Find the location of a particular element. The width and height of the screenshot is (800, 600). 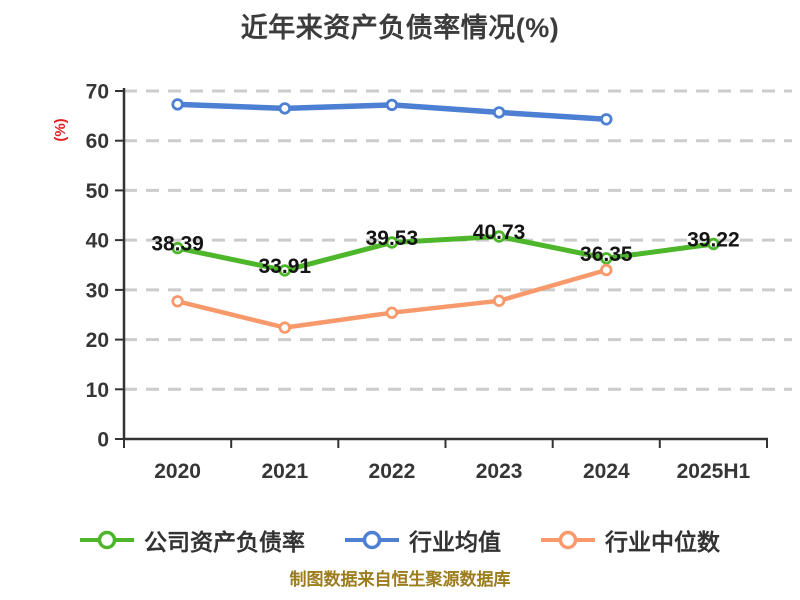

y-tick-label: 20 is located at coordinates (97, 340).